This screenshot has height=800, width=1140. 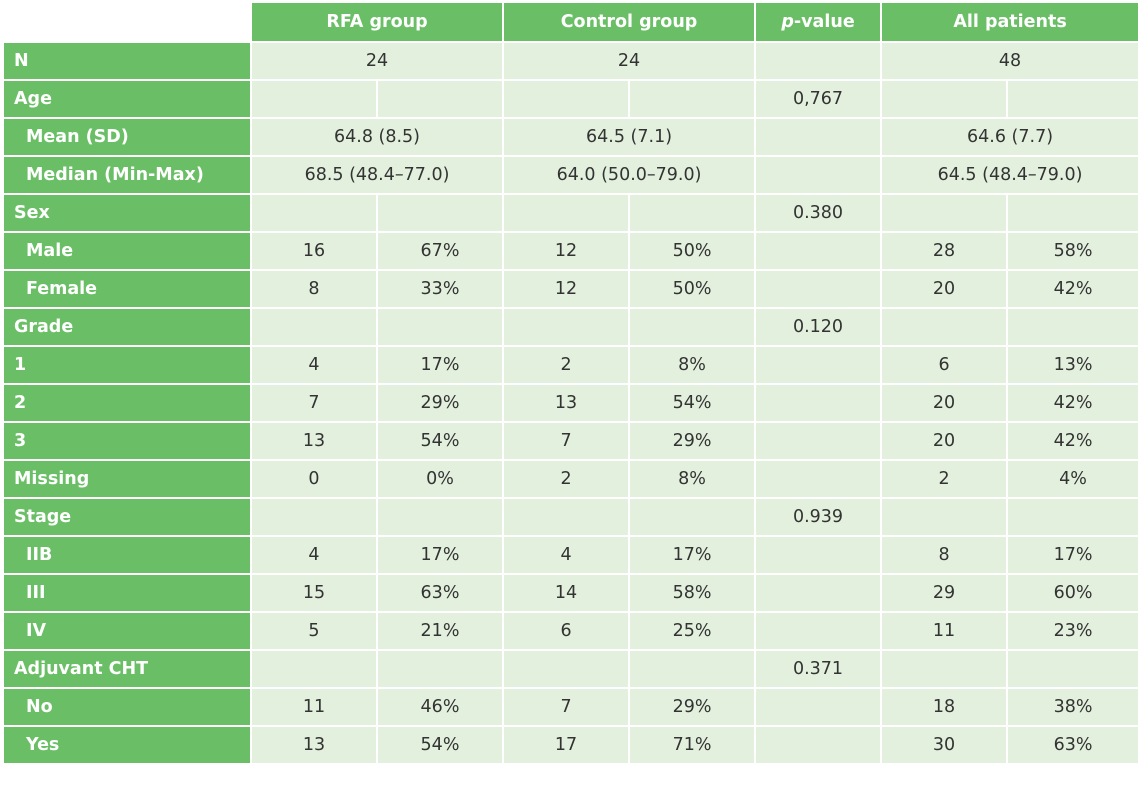 I want to click on table-row: Male 16 67% 12 50% 28 58%, so click(x=571, y=251).